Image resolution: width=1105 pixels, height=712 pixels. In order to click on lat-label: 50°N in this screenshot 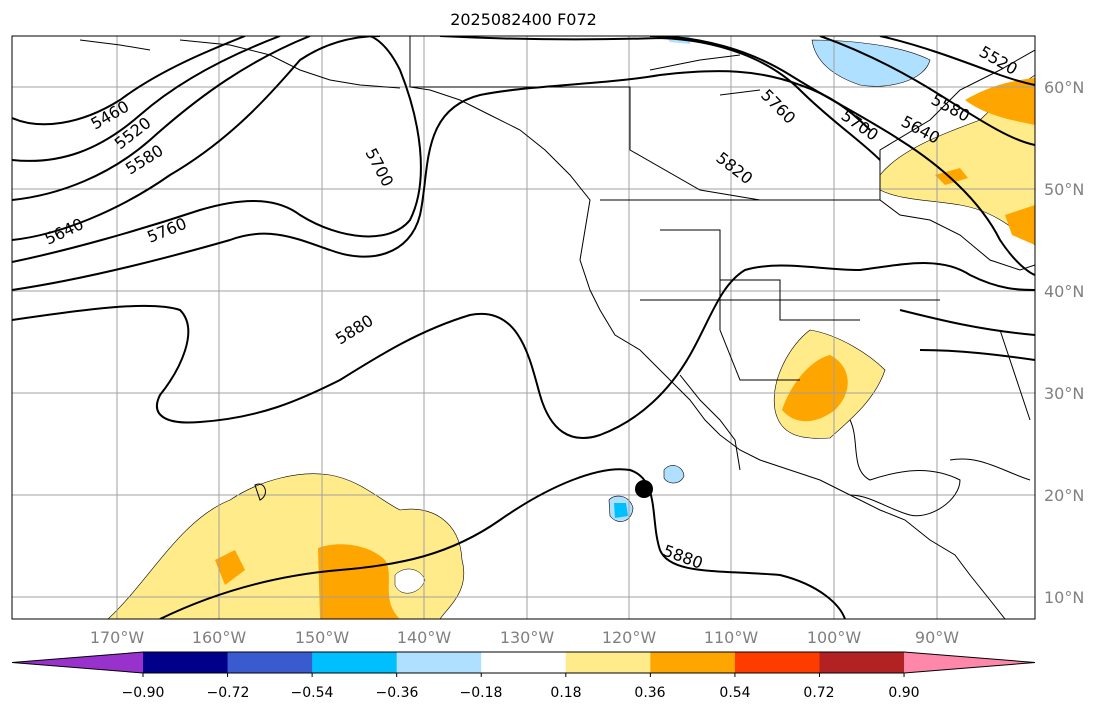, I will do `click(1064, 189)`.